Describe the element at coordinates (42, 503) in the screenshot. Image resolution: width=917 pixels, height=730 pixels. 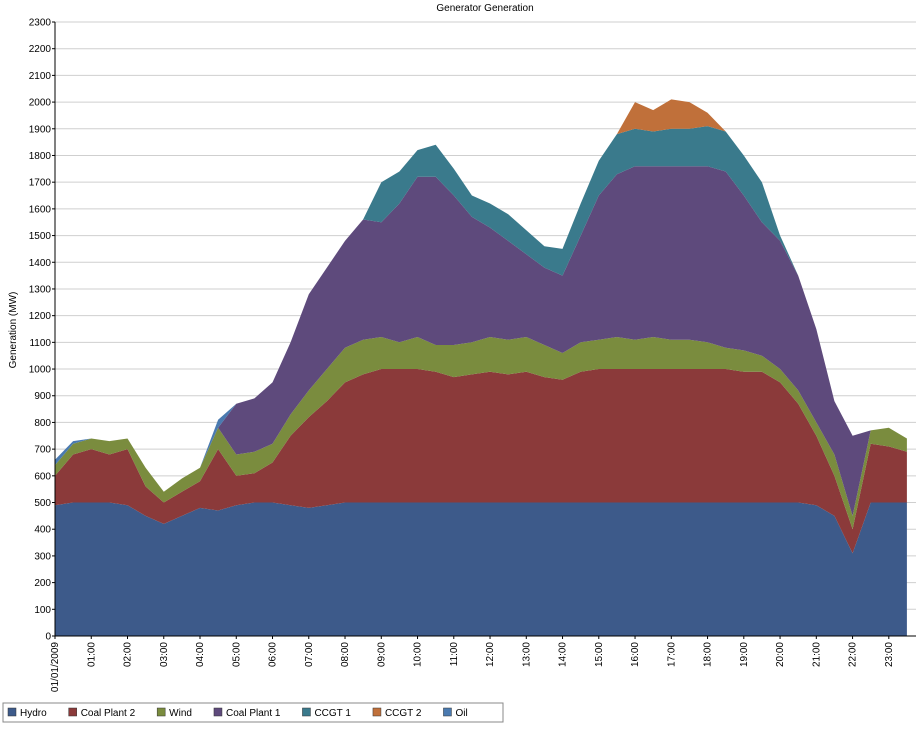
I see `y-tick-label: 500` at that location.